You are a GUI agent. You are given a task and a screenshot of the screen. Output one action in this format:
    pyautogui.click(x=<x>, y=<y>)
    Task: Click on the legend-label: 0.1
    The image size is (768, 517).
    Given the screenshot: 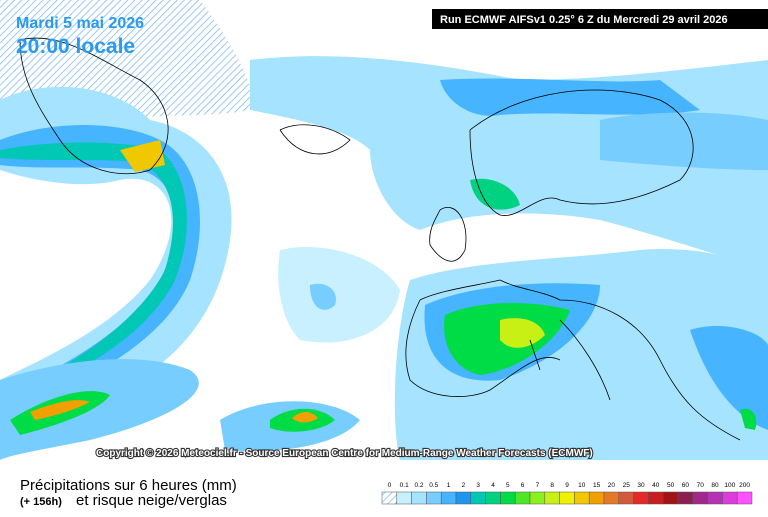 What is the action you would take?
    pyautogui.click(x=404, y=485)
    